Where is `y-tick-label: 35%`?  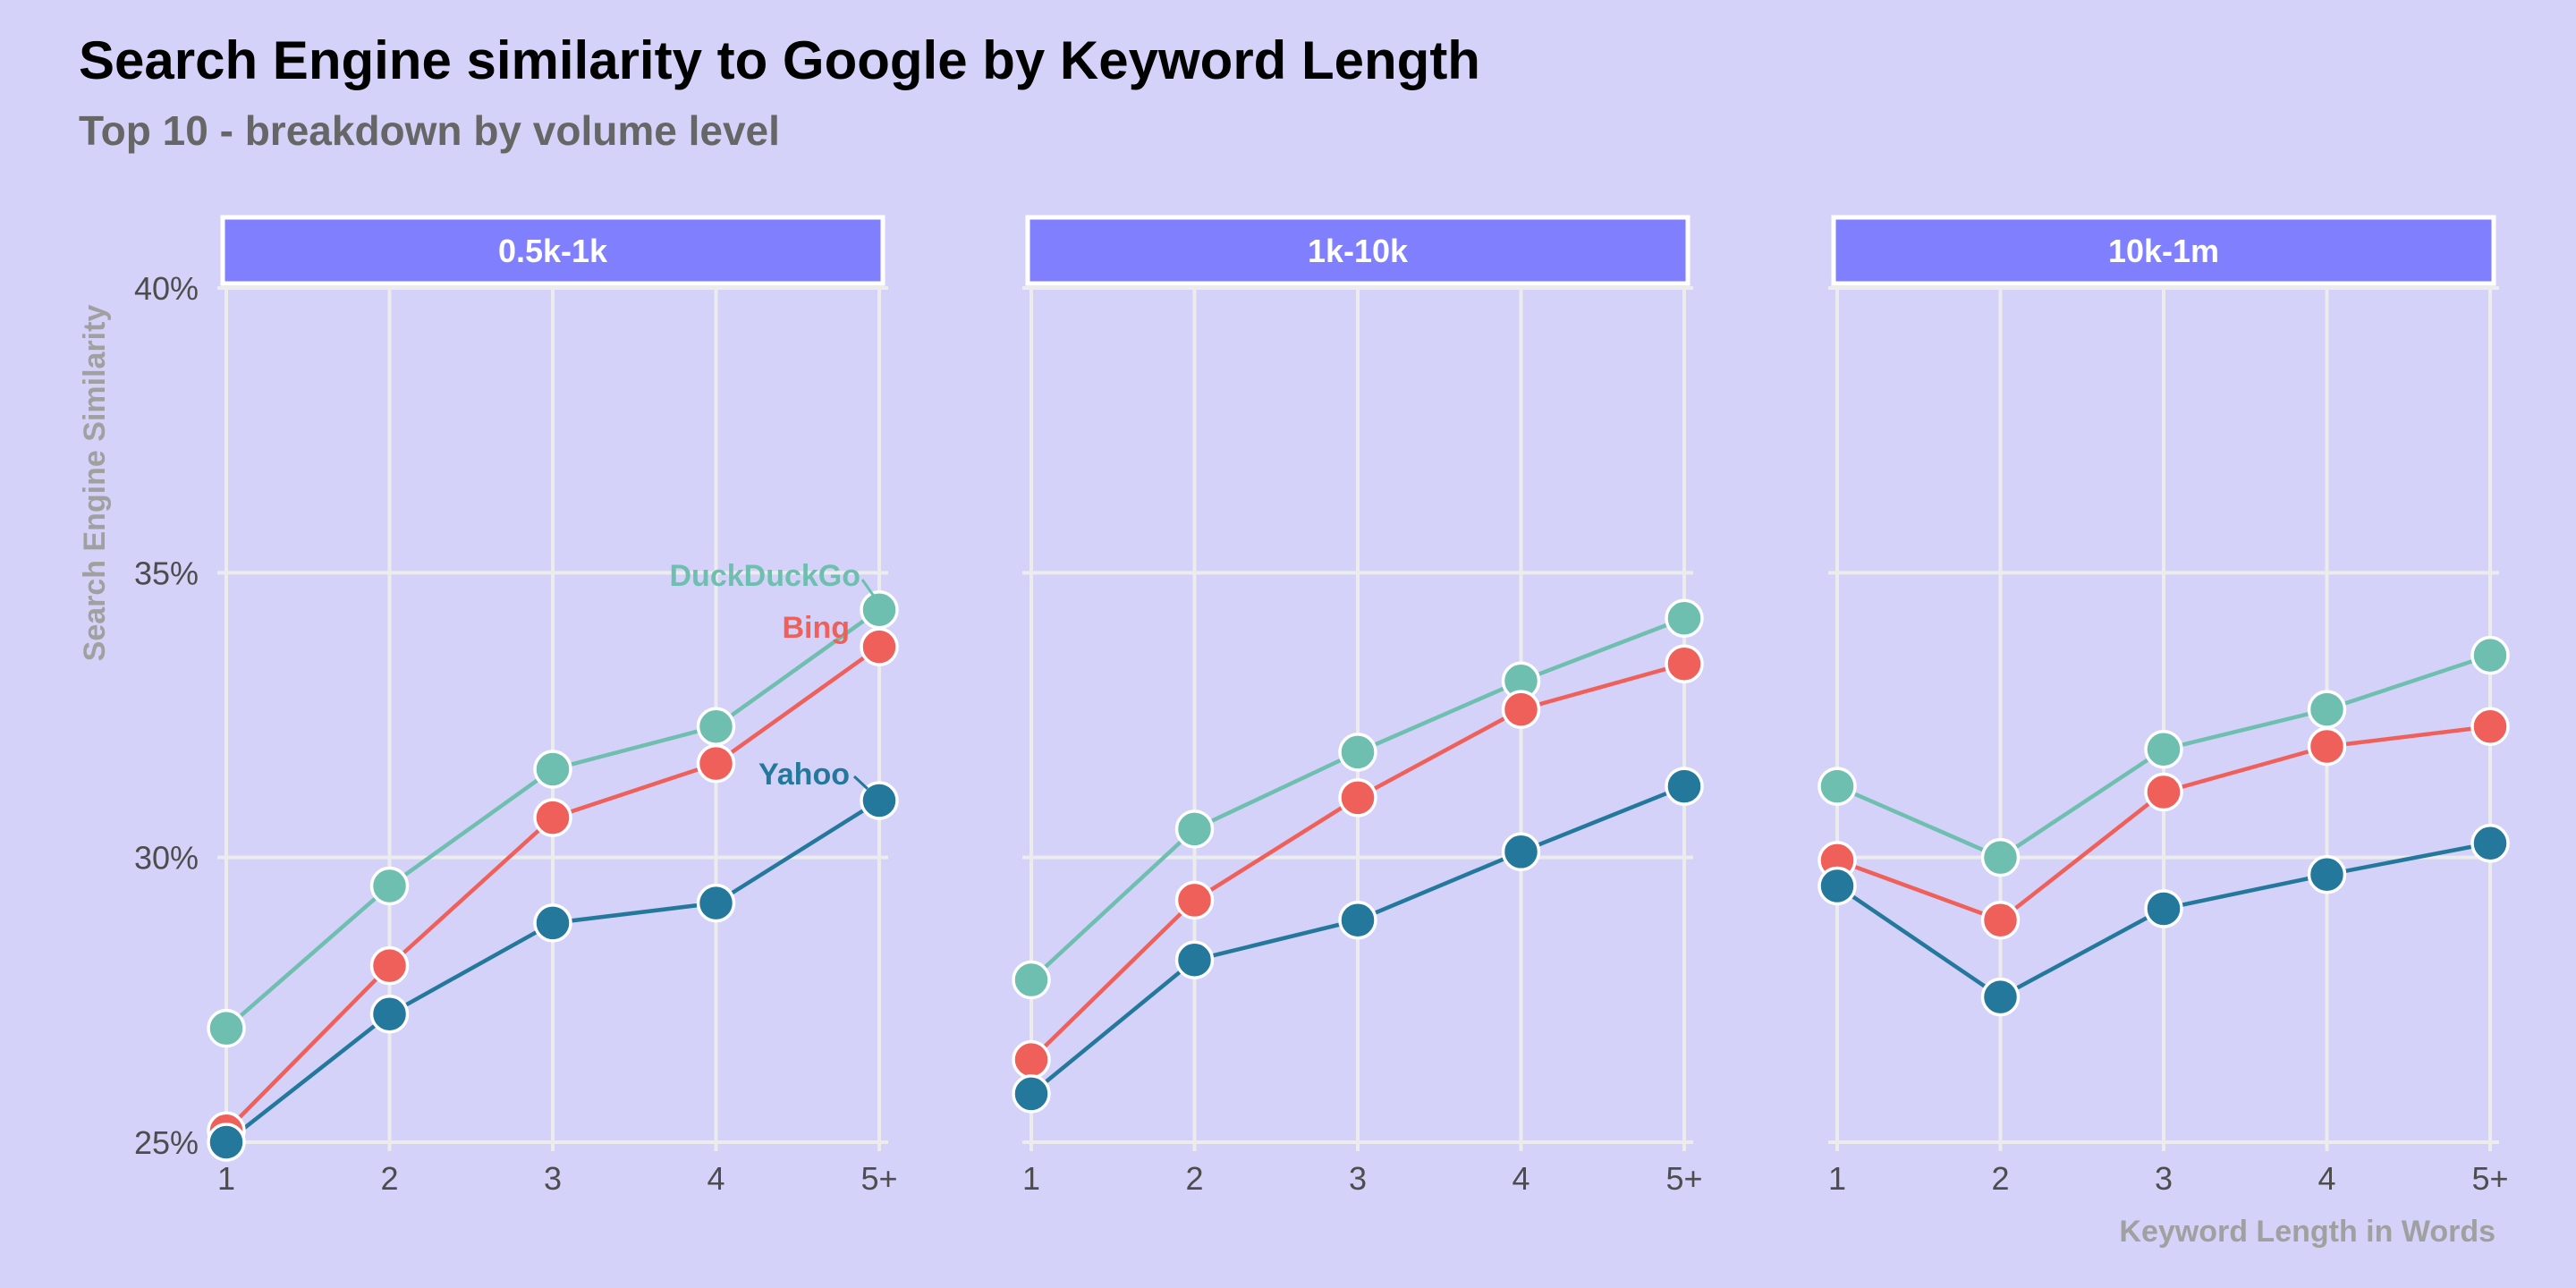 y-tick-label: 35% is located at coordinates (166, 573).